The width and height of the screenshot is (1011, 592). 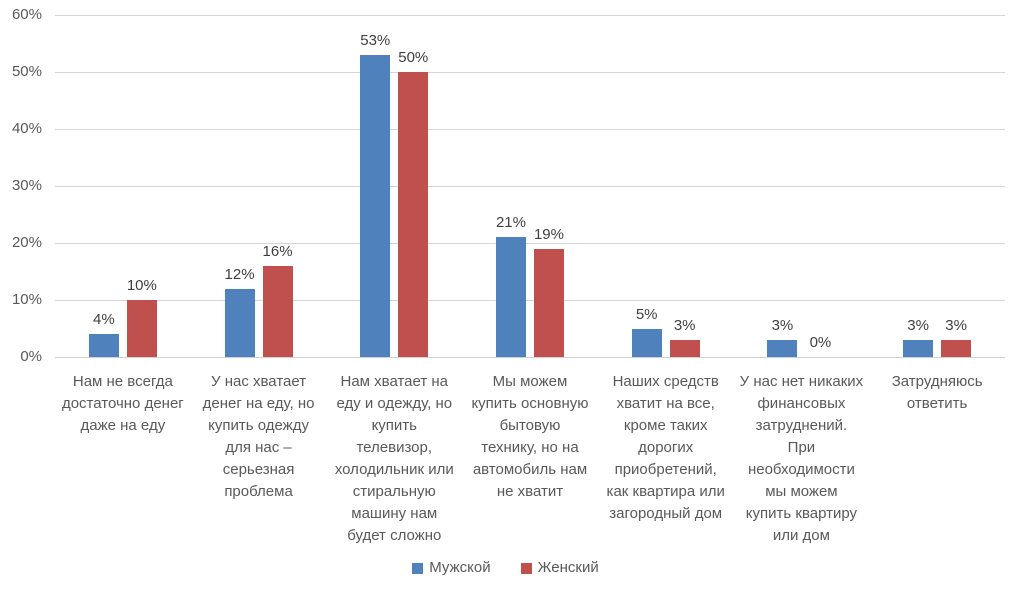 What do you see at coordinates (26, 185) in the screenshot?
I see `y-tick-label: 30%` at bounding box center [26, 185].